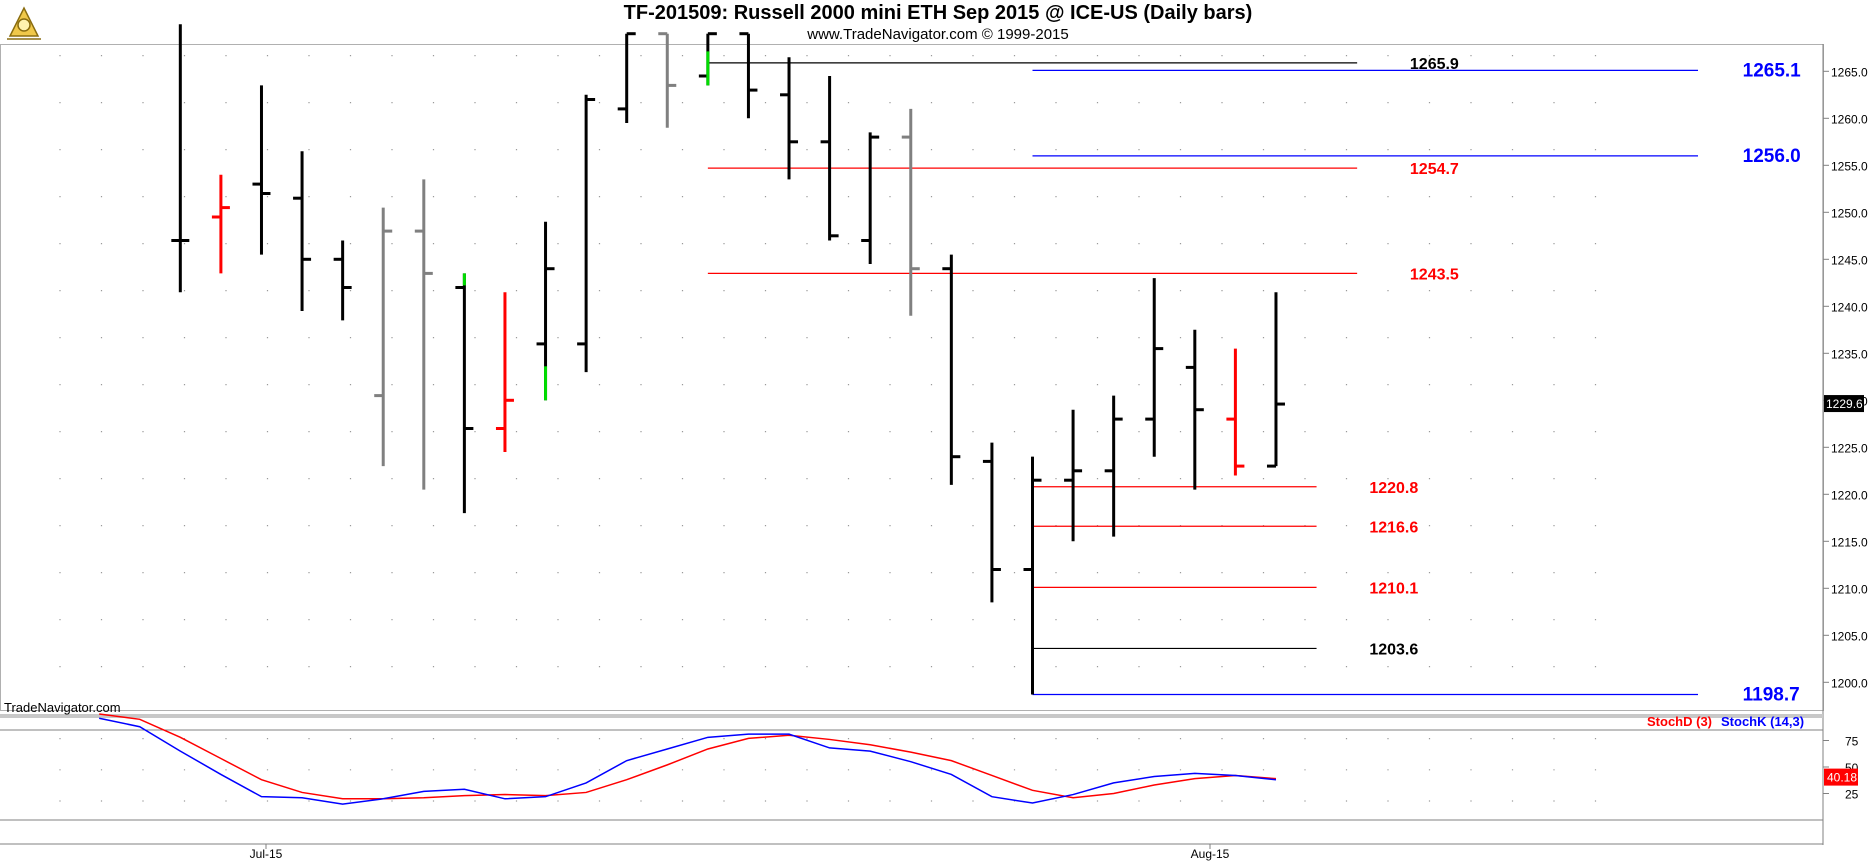 The image size is (1876, 863). Describe the element at coordinates (1679, 721) in the screenshot. I see `stoch-legend-d: StochD (3)` at that location.